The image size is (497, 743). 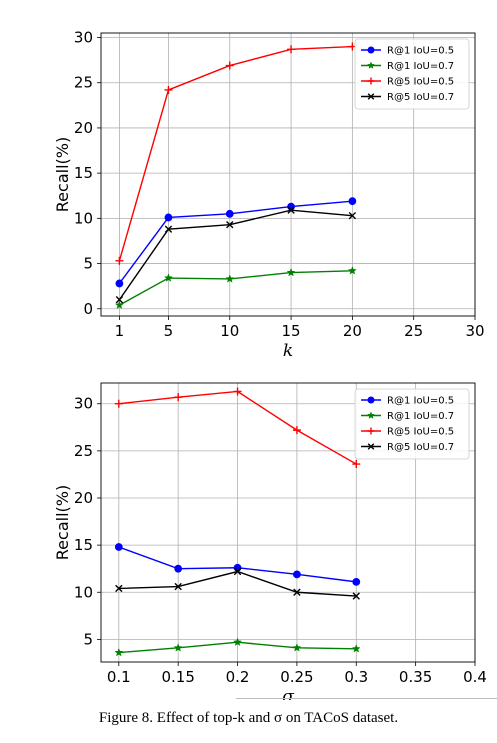 What do you see at coordinates (238, 677) in the screenshot?
I see `x-tick-label: 0.2` at bounding box center [238, 677].